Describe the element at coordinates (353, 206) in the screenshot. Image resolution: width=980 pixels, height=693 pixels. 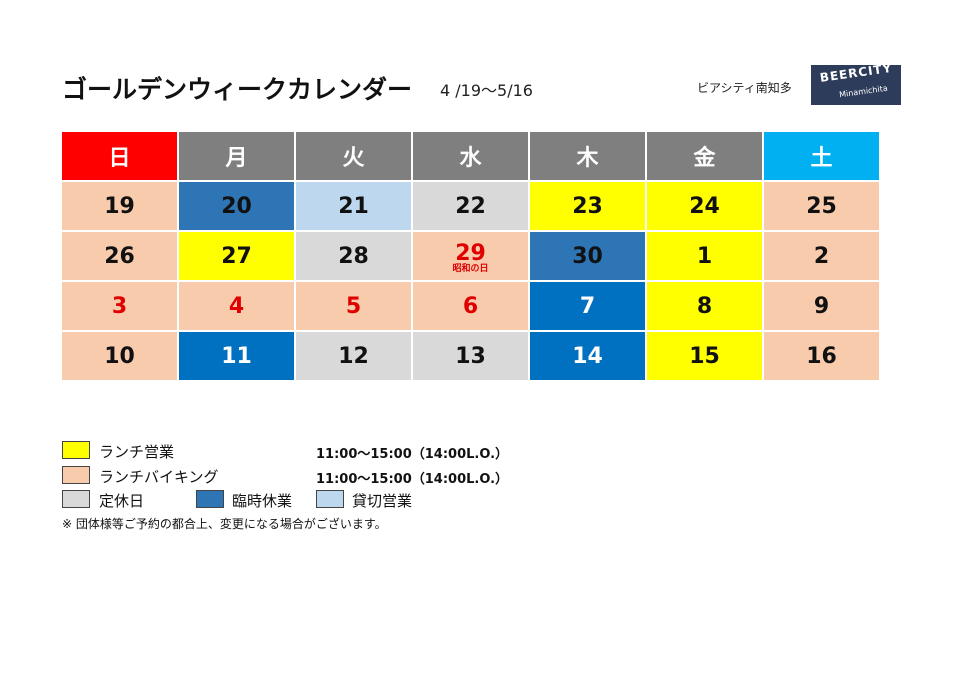
I see `day-cell: 21` at that location.